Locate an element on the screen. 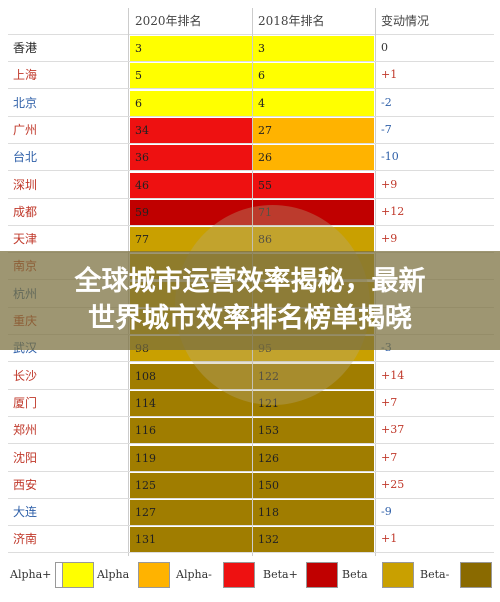 The height and width of the screenshot is (602, 500). city-name: 郑州 is located at coordinates (25, 430).